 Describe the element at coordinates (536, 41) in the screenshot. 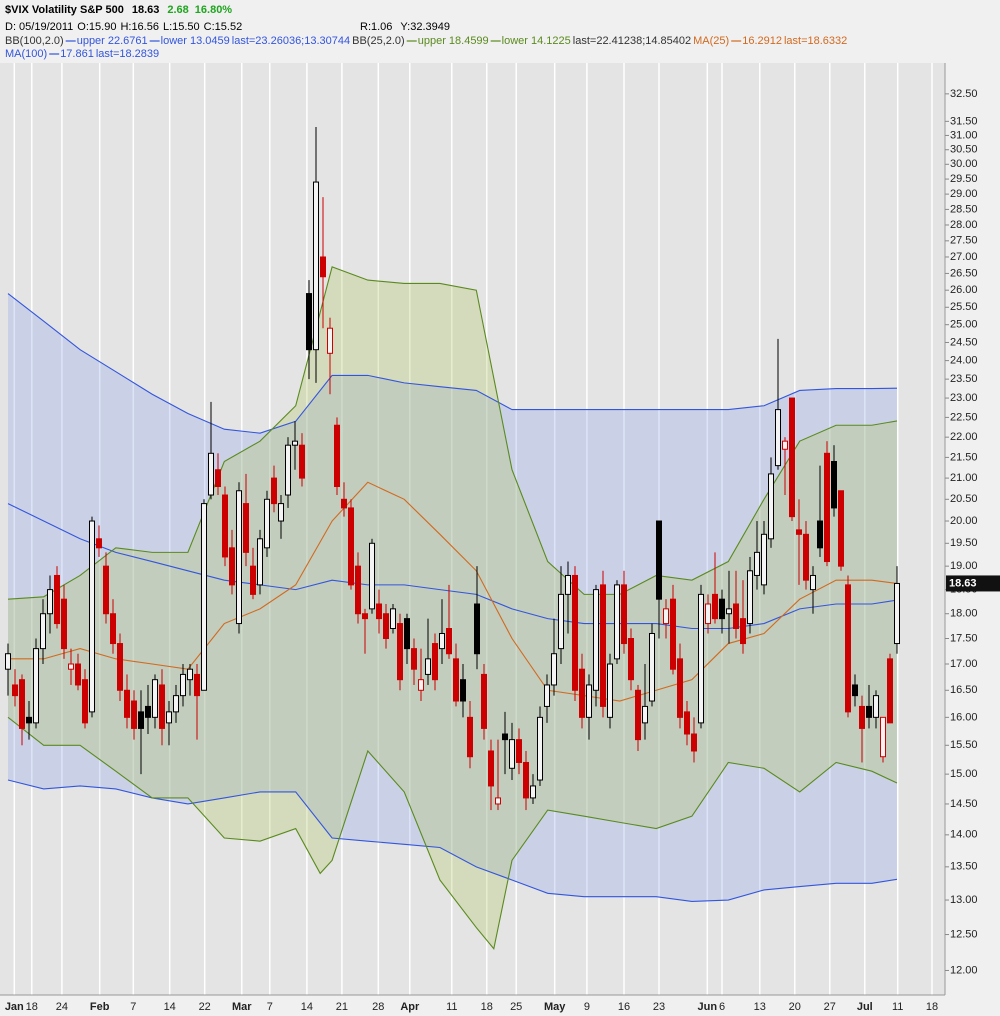

I see `legend-entry: lower 14.1225` at that location.